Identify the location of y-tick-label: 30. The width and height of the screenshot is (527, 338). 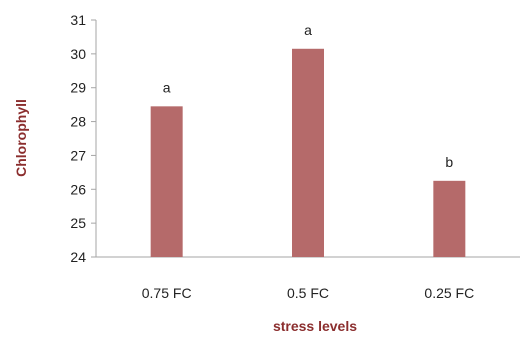
(78, 54).